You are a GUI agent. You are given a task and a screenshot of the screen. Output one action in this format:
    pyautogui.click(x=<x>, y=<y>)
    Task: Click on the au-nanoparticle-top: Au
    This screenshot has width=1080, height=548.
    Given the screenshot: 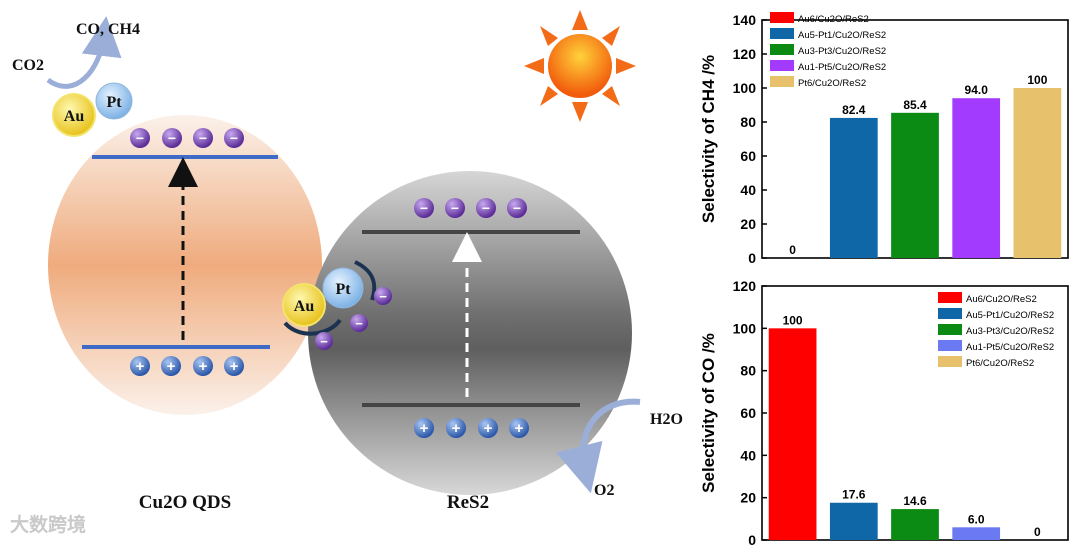 What is the action you would take?
    pyautogui.click(x=74, y=115)
    